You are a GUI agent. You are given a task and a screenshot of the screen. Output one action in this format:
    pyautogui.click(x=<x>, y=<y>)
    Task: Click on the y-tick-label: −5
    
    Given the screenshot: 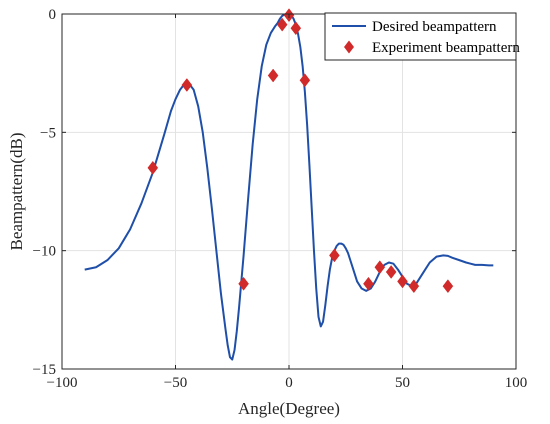 What is the action you would take?
    pyautogui.click(x=48, y=133)
    